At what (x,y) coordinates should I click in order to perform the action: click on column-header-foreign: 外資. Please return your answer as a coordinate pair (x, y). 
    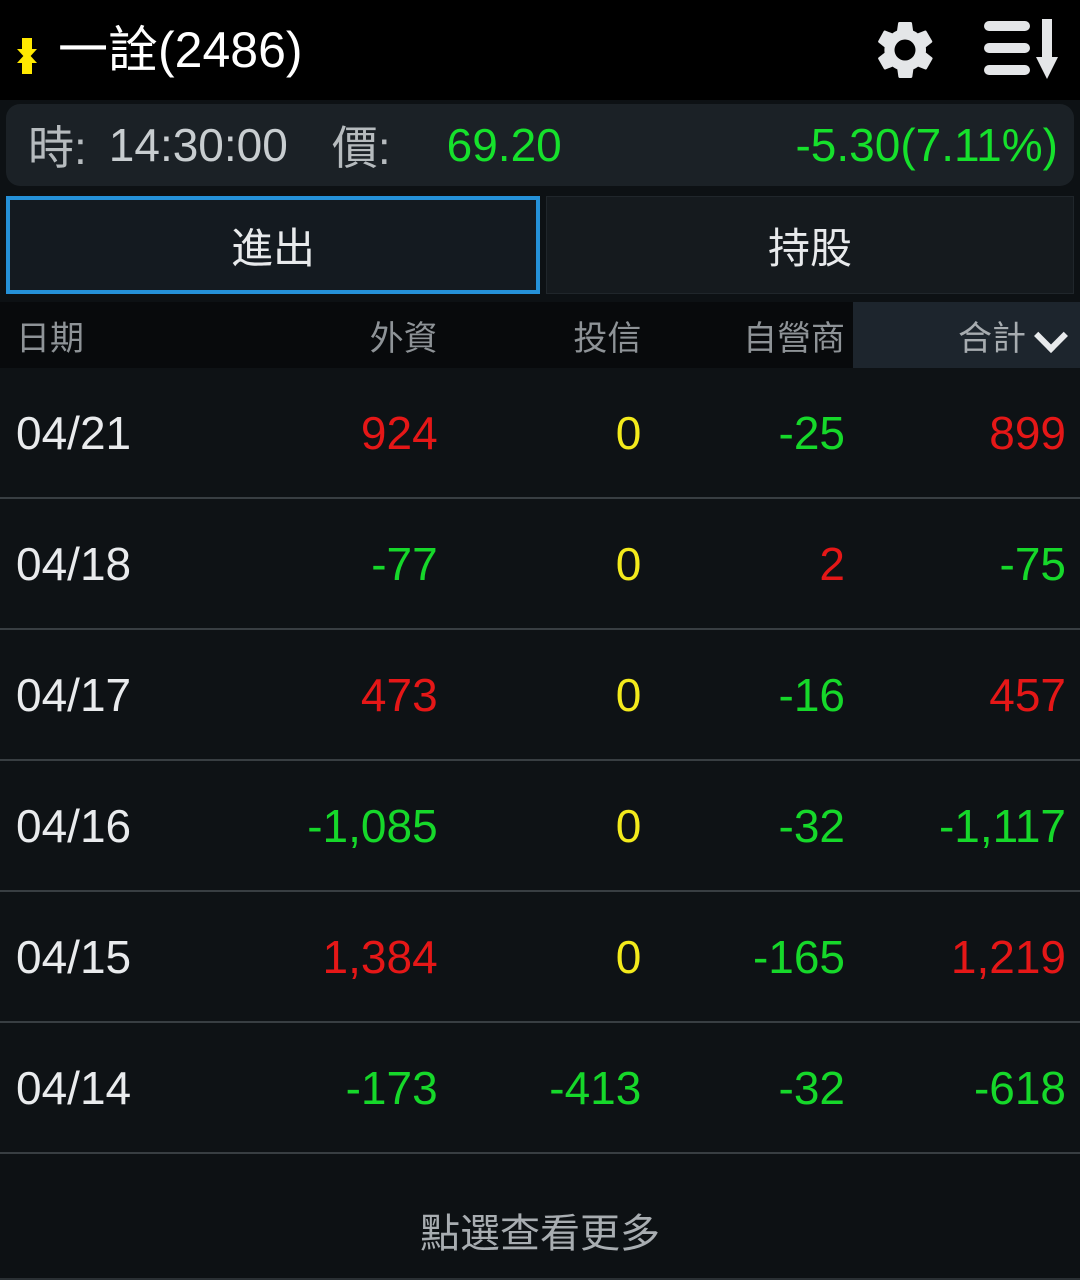
    Looking at the image, I should click on (403, 338).